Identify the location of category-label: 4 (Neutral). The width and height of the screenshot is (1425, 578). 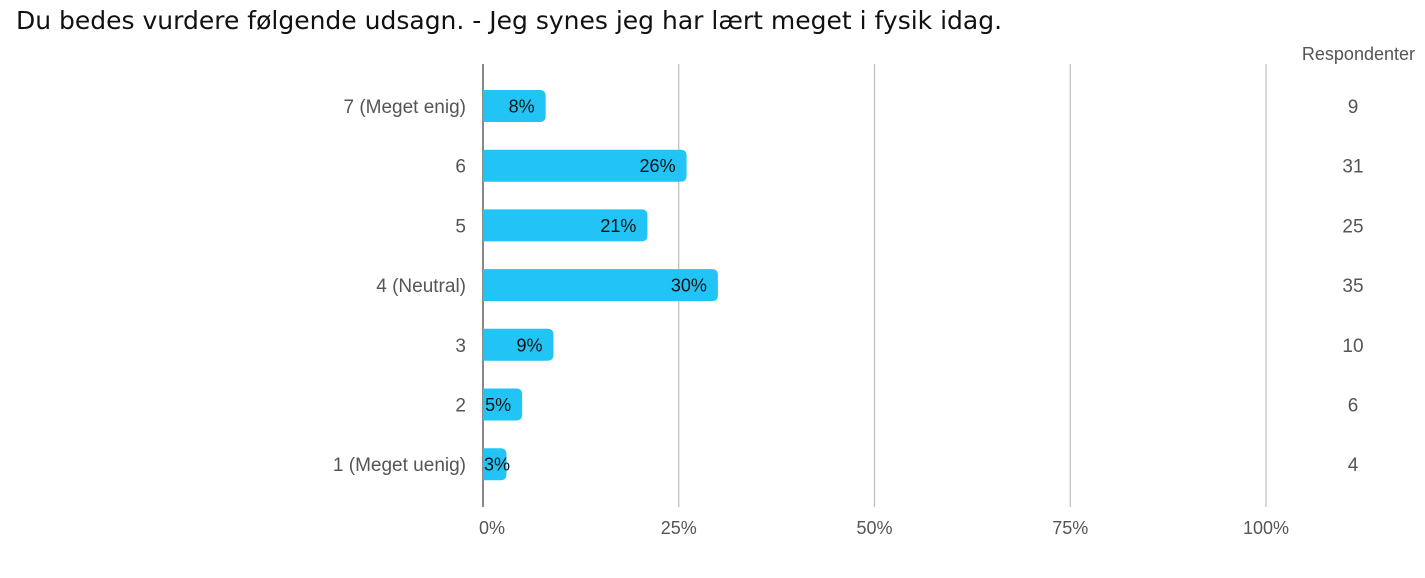
(421, 286).